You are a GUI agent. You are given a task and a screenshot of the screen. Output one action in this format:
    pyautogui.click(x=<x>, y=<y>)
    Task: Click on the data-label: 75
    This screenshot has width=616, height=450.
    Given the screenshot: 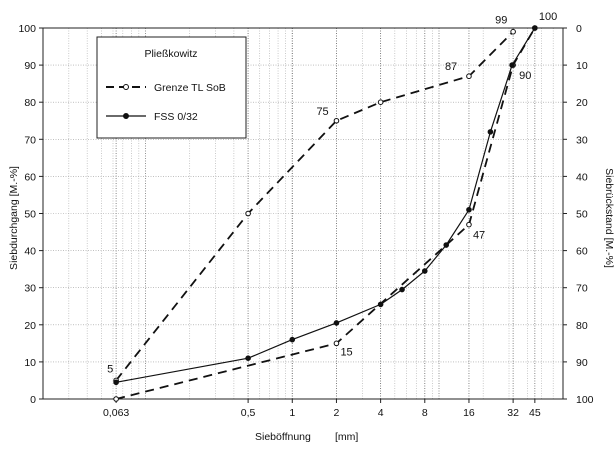 What is the action you would take?
    pyautogui.click(x=322, y=112)
    